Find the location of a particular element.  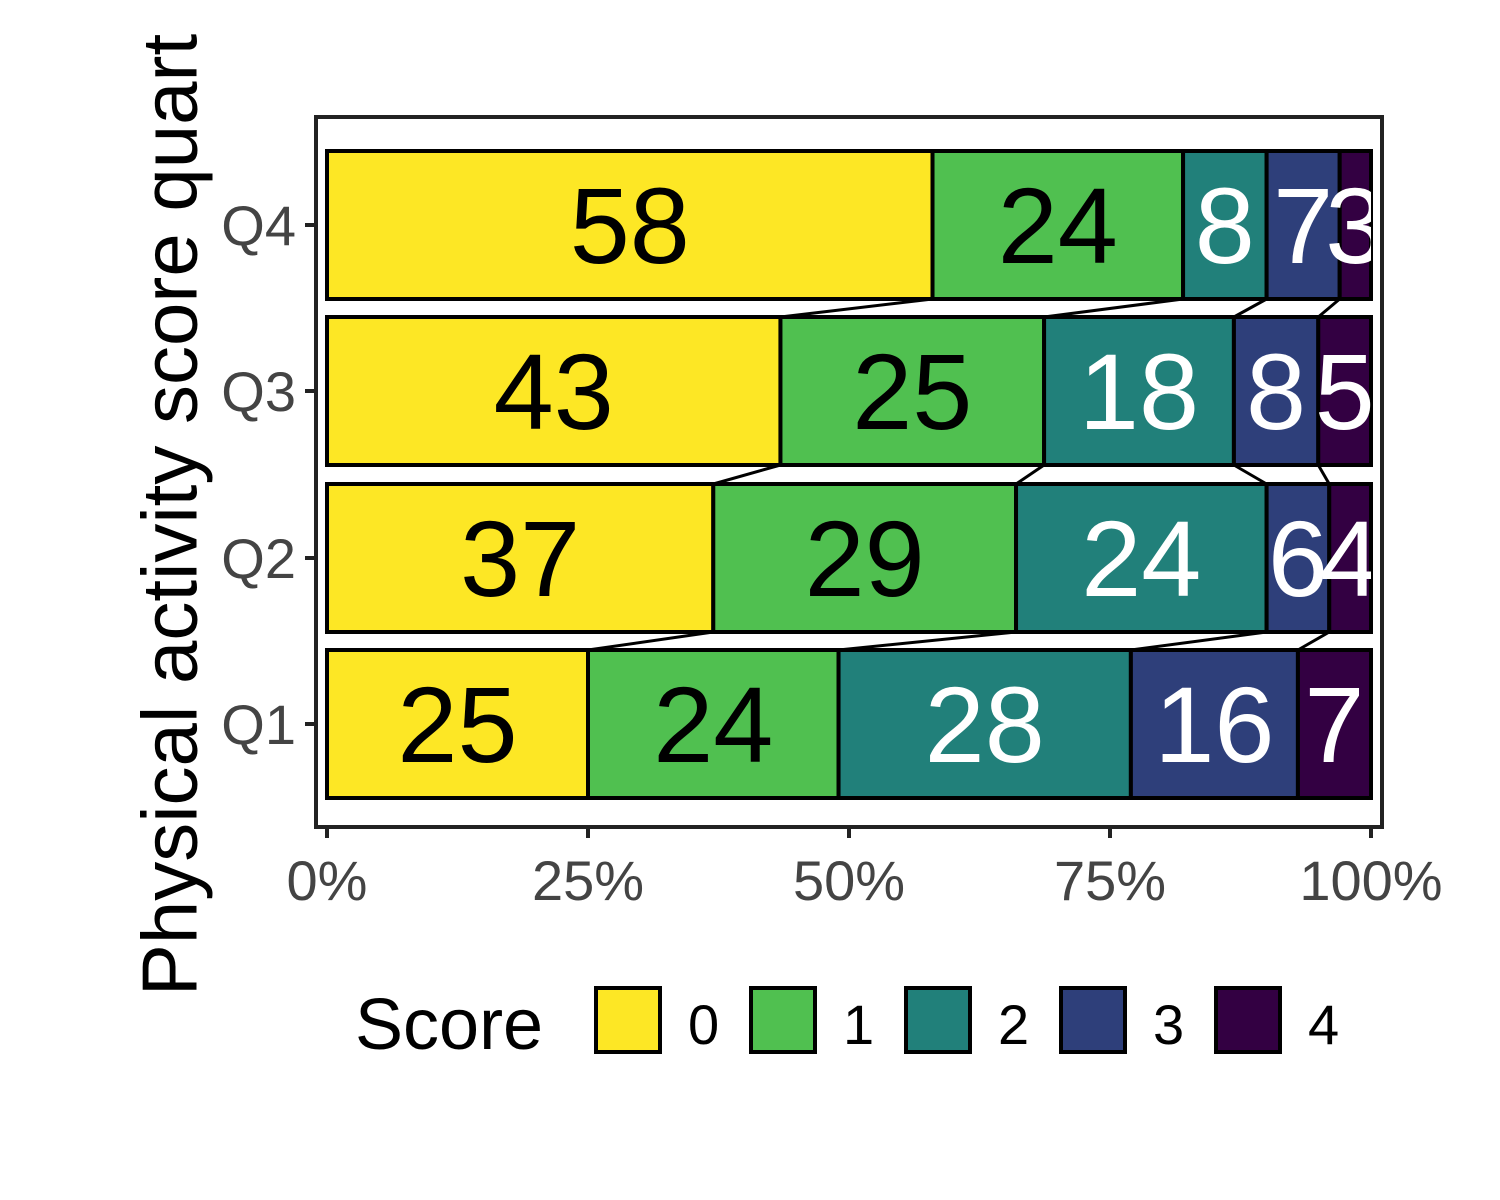

value-label-Q2-score-3: 6 is located at coordinates (1298, 558).